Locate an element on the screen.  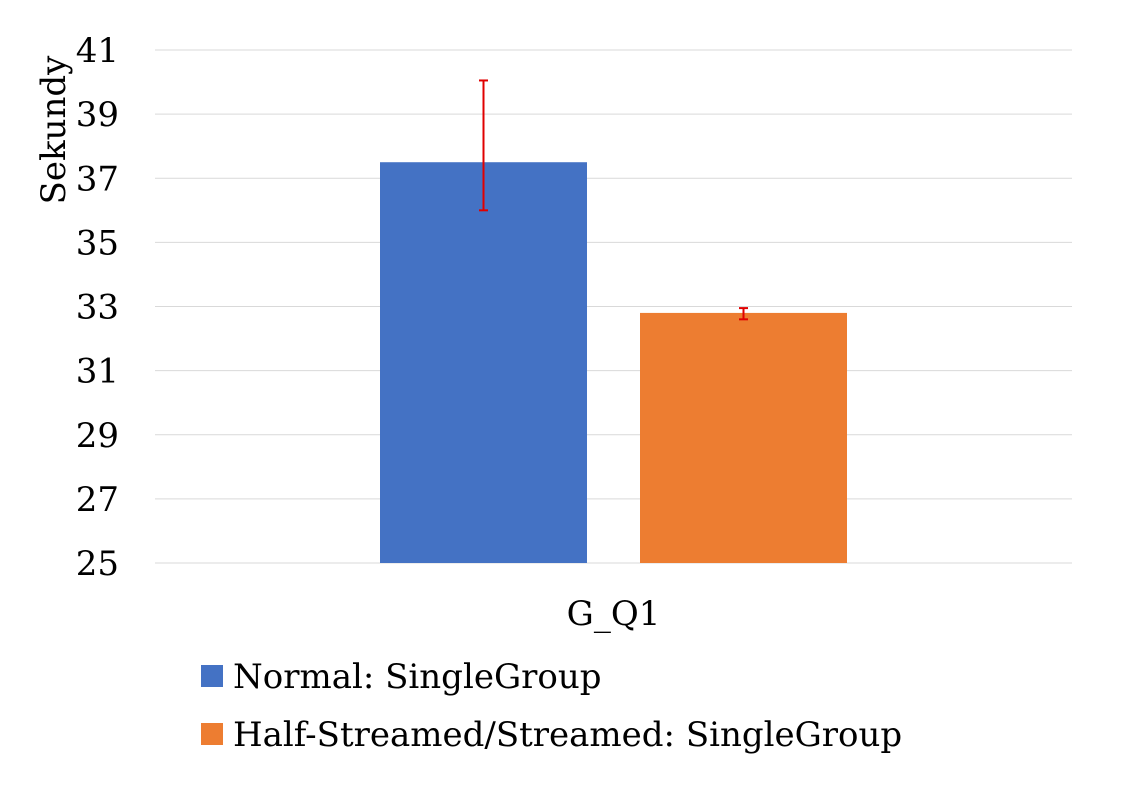
error-bar-half-streamed is located at coordinates (743, 314).